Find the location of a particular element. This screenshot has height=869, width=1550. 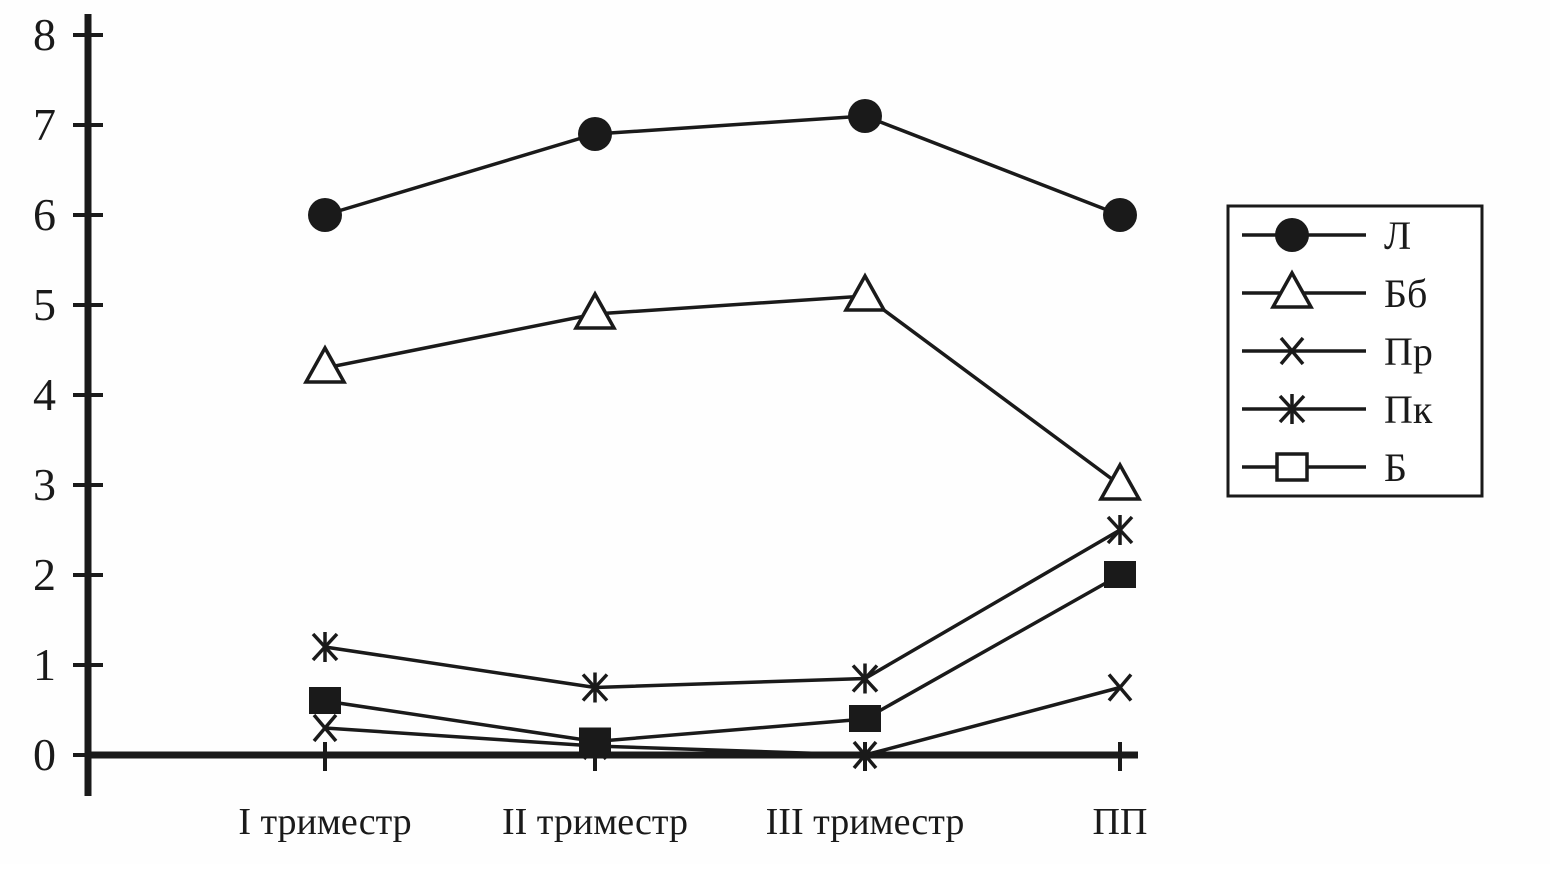

series-line-Пр is located at coordinates (722, 721).